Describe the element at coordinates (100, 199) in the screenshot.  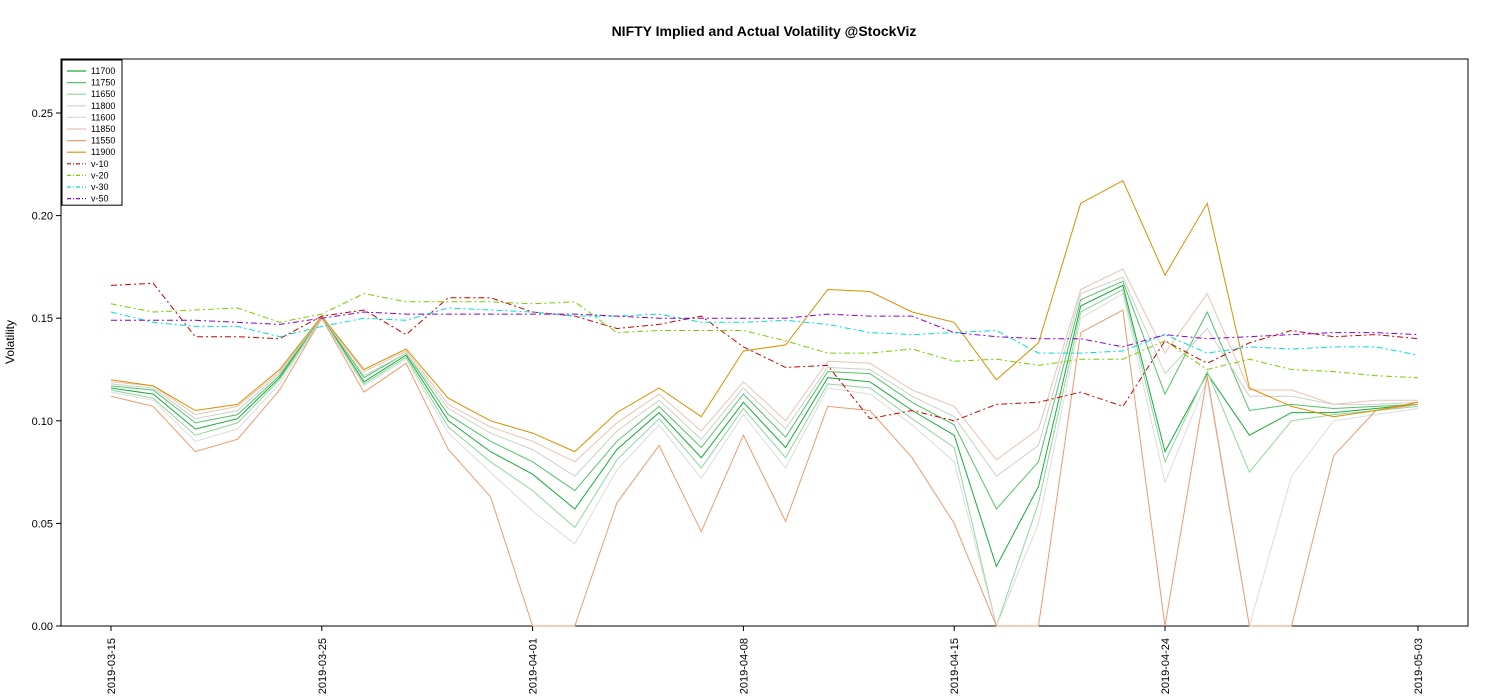
I see `legend-label: v-50` at that location.